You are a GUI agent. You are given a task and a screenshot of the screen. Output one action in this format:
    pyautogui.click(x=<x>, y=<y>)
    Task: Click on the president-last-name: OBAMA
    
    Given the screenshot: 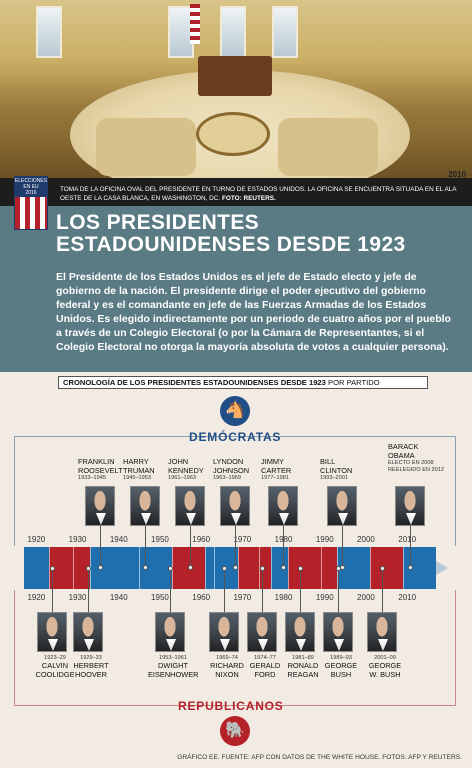 What is the action you would take?
    pyautogui.click(x=401, y=455)
    